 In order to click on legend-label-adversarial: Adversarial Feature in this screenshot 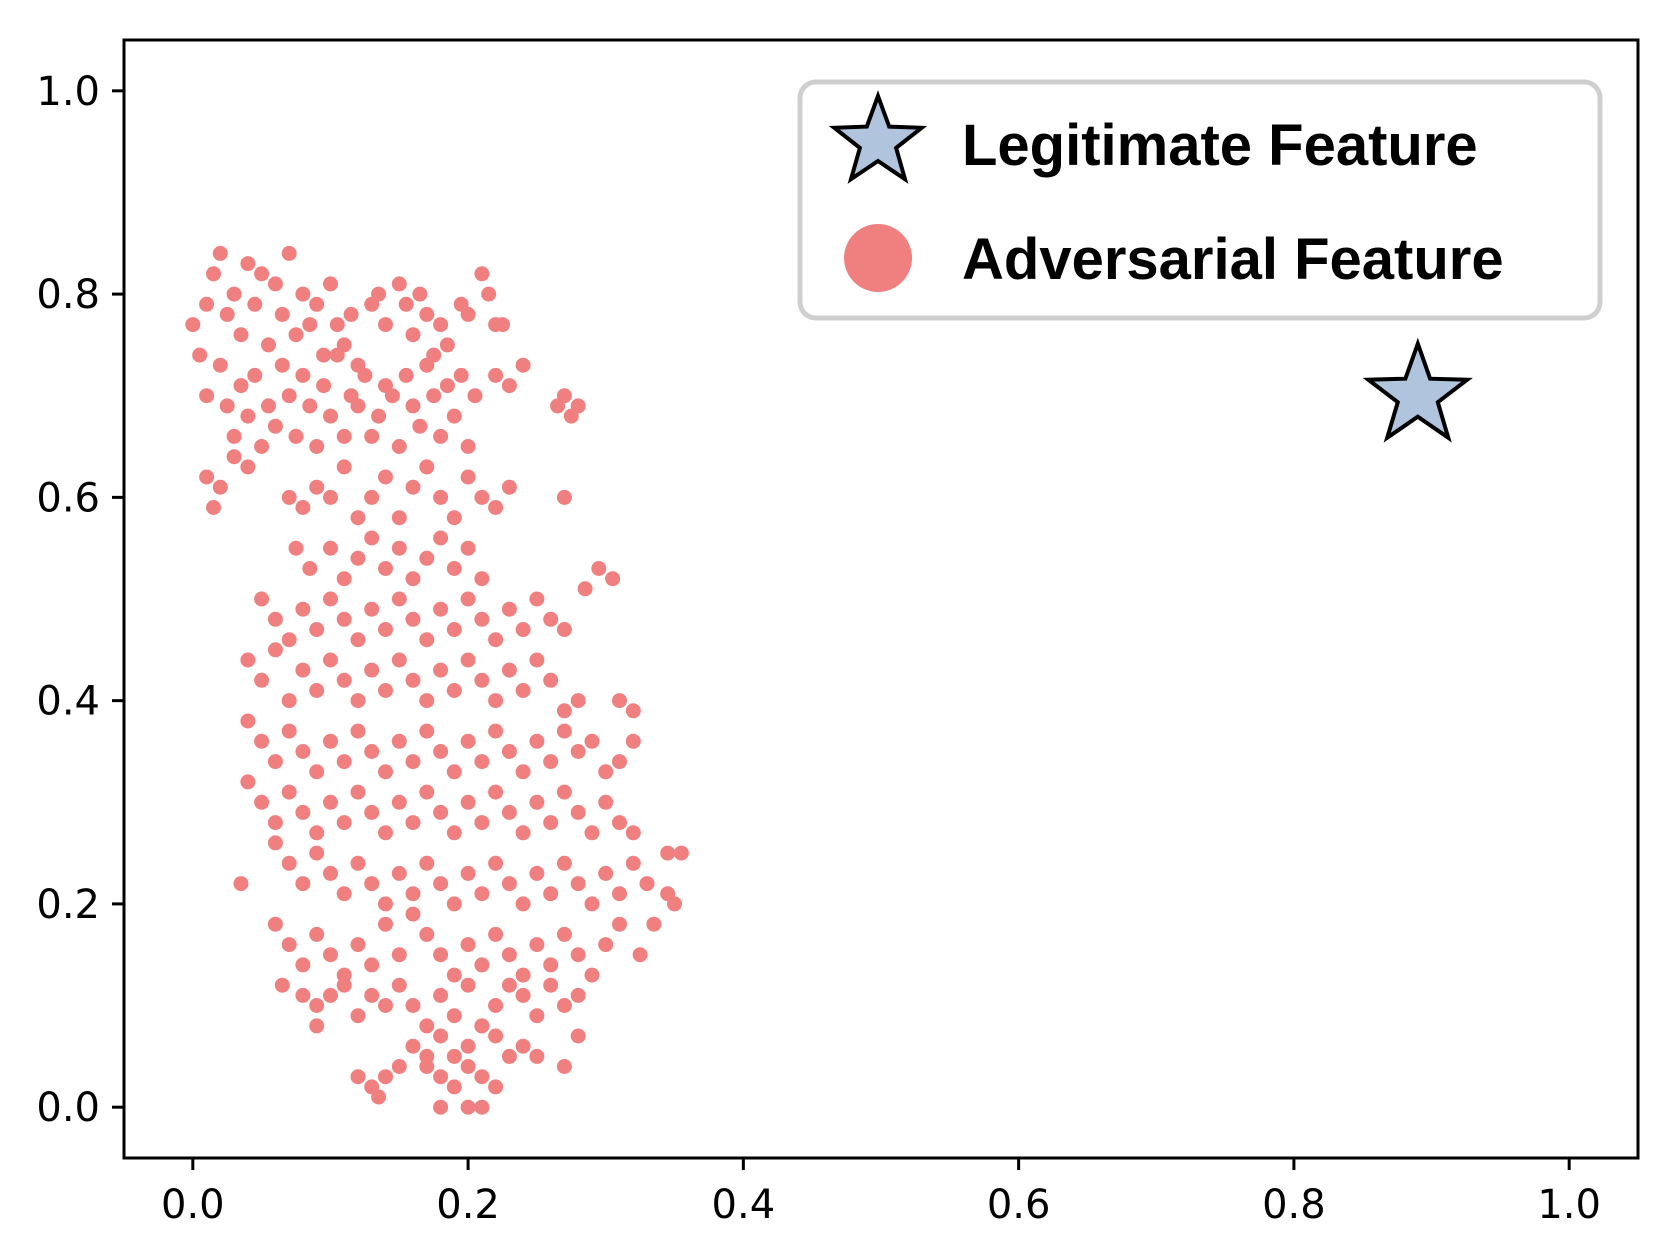, I will do `click(1233, 259)`.